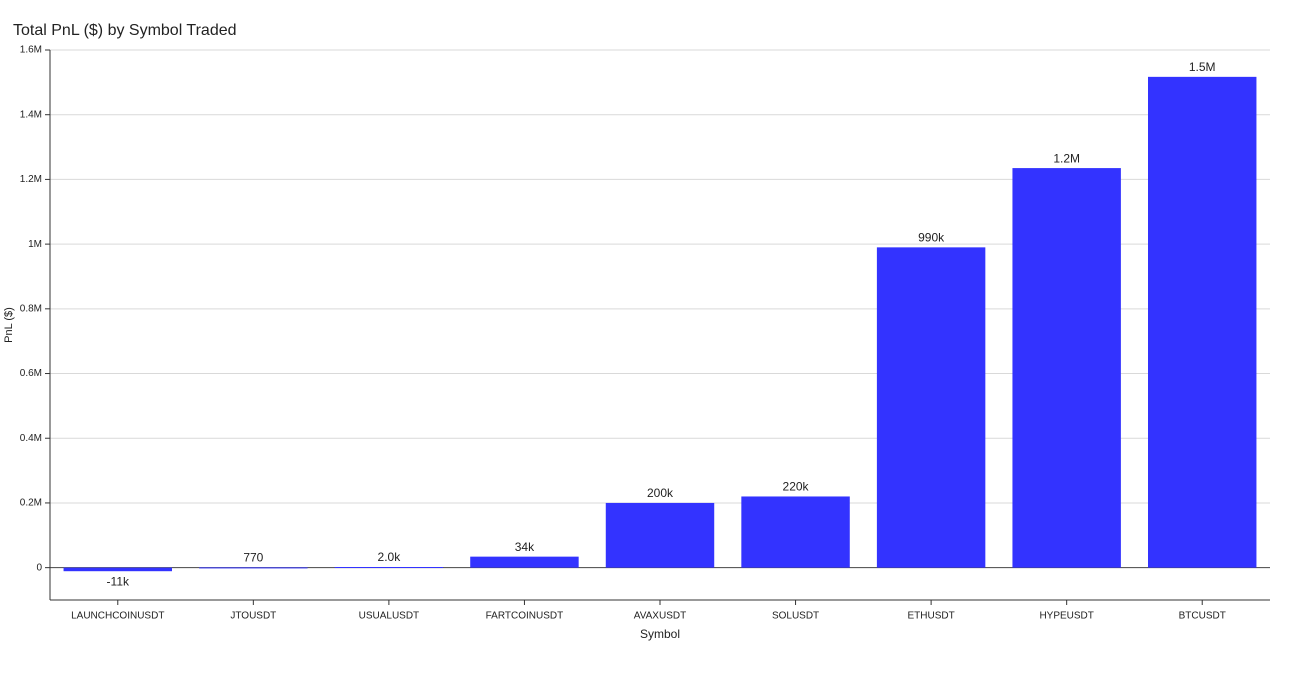 The height and width of the screenshot is (700, 1300). What do you see at coordinates (31, 179) in the screenshot?
I see `y-tick-label: 1.2M` at bounding box center [31, 179].